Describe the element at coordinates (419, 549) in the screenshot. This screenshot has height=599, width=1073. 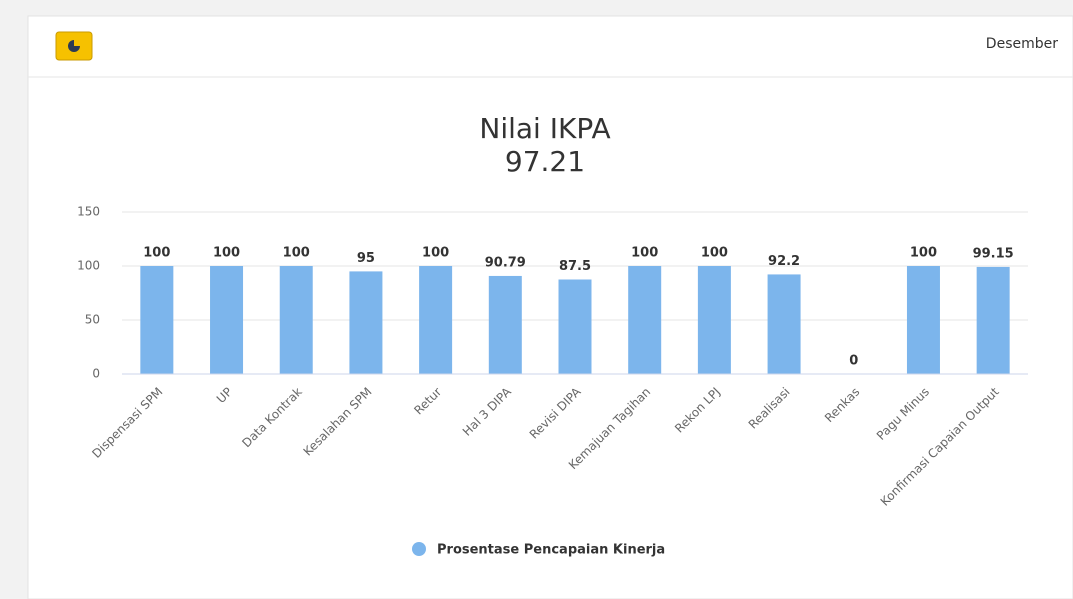
I see `legend-marker` at that location.